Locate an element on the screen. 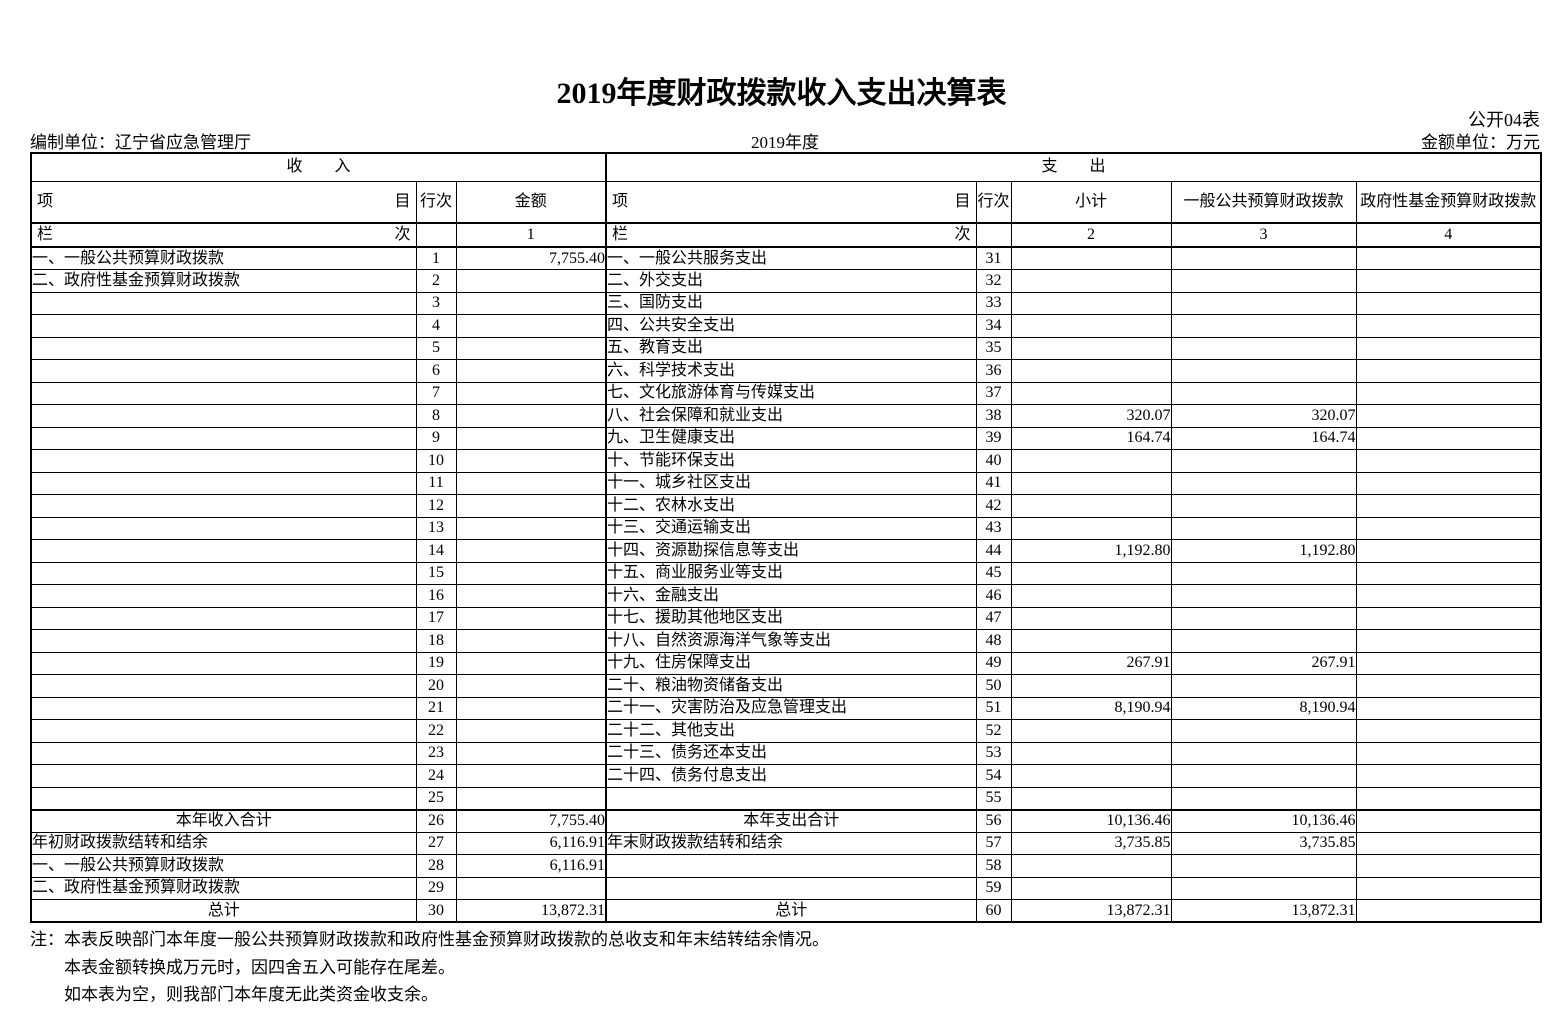 The image size is (1563, 1025). table-row: 23 二十三、债务还本支出 53 is located at coordinates (786, 753).